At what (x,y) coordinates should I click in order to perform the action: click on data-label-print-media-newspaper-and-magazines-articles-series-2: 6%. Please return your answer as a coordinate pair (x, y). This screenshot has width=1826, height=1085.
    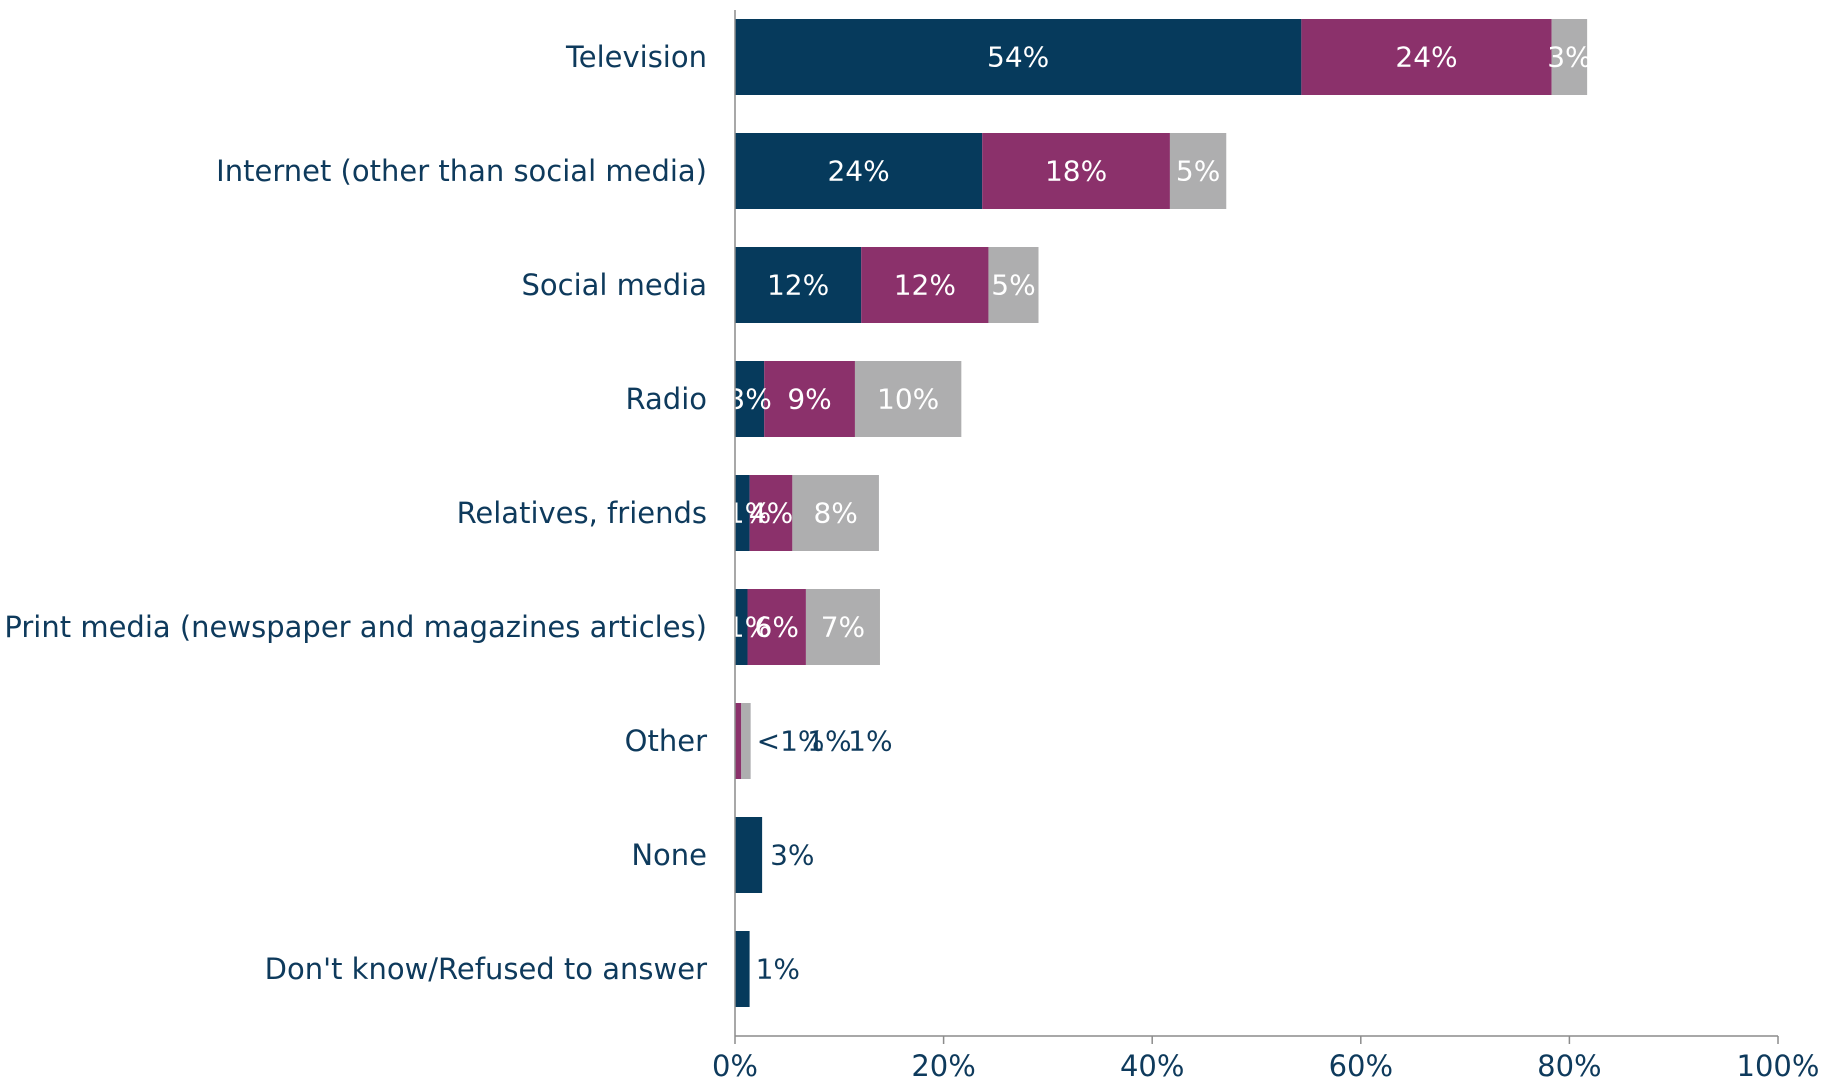
    Looking at the image, I should click on (777, 627).